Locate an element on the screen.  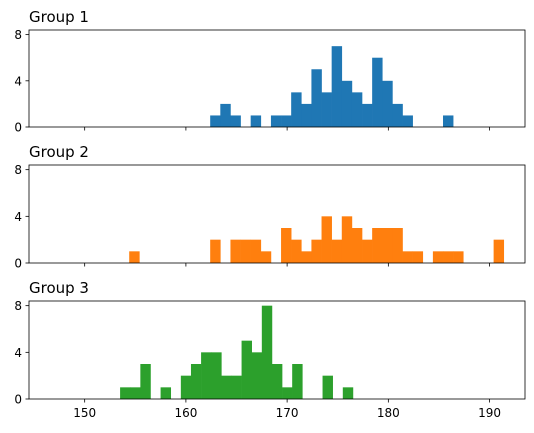
x-tick-label: 150 is located at coordinates (84, 413).